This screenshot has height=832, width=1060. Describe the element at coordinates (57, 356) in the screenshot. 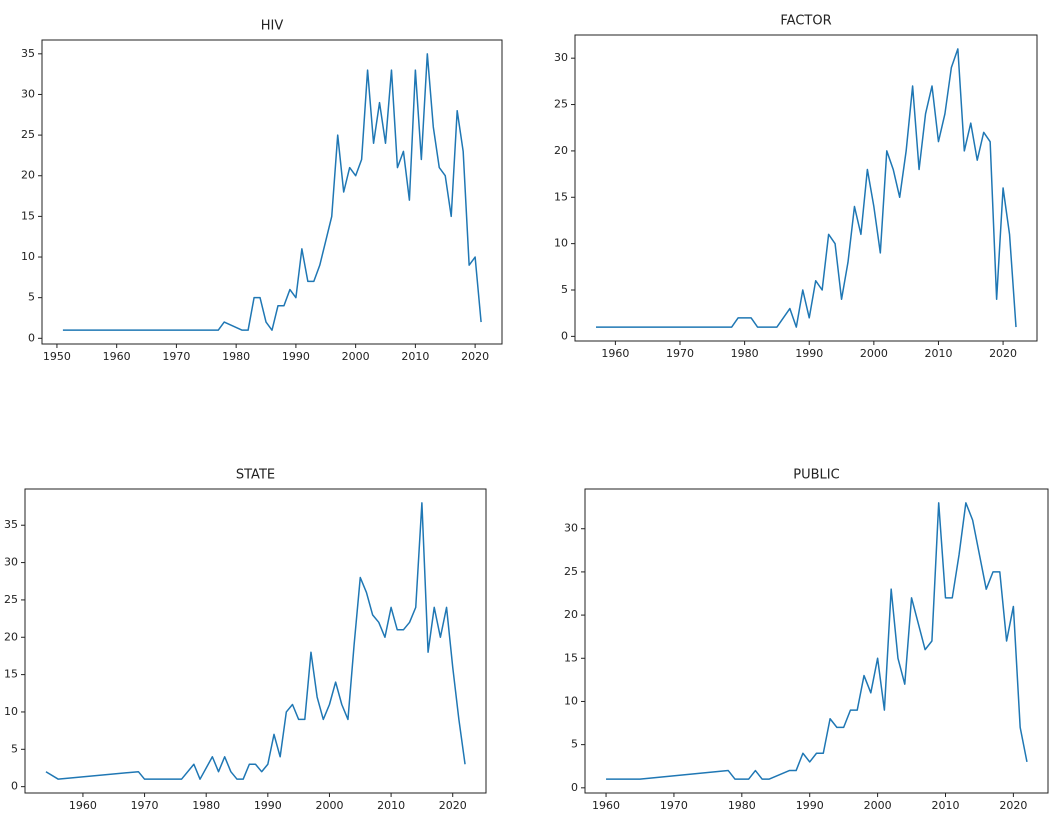

I see `x-tick-label: 1950` at that location.